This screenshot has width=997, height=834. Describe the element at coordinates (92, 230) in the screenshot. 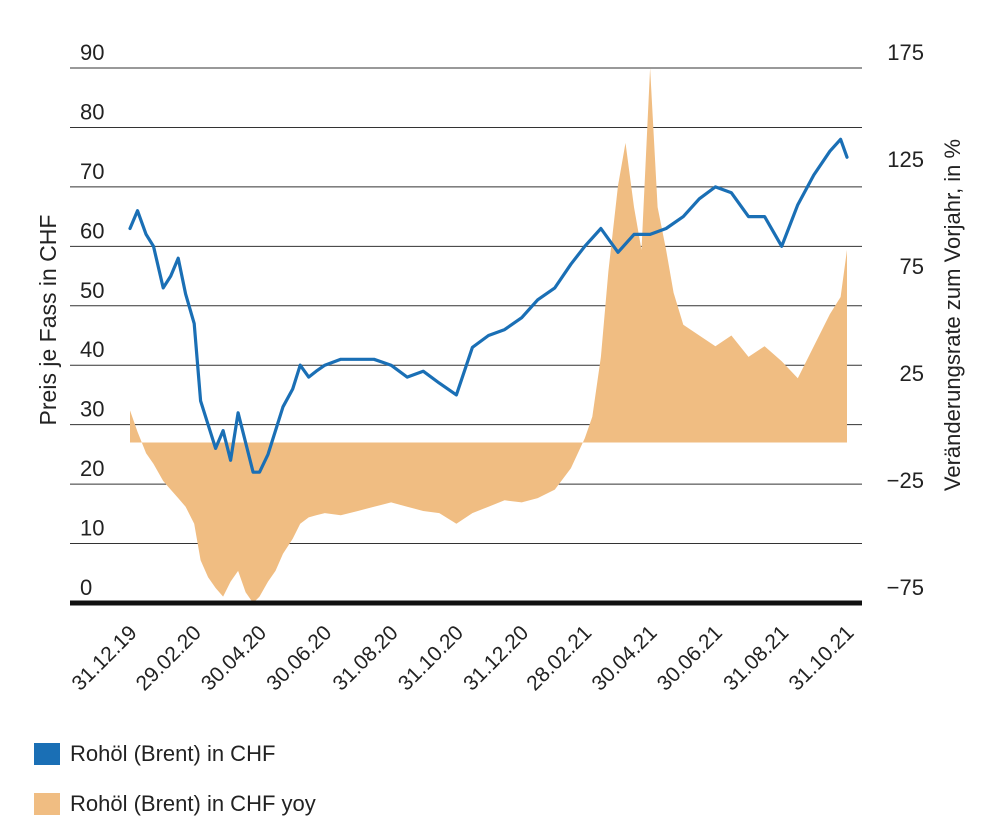

I see `left-tick-label: 60` at that location.